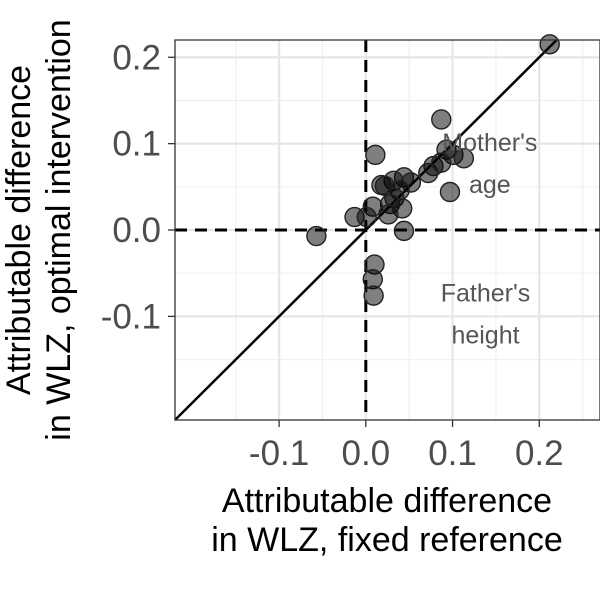  I want to click on annotations: Mother's age Father's height, so click(489, 239).